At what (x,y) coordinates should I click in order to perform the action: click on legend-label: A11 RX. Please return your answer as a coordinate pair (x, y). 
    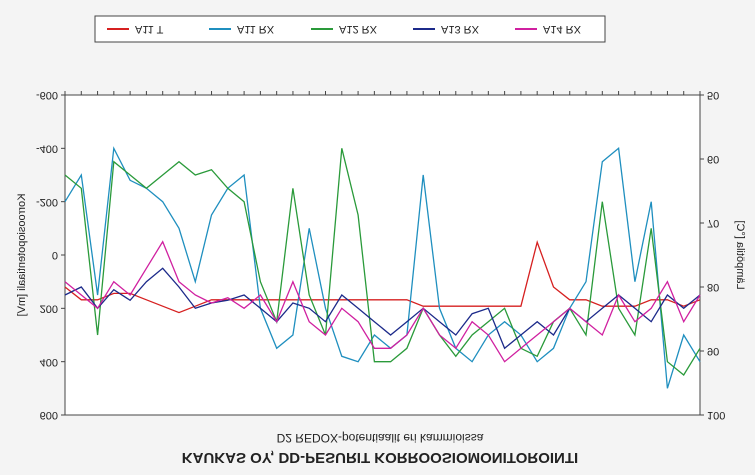
    Looking at the image, I should click on (256, 29).